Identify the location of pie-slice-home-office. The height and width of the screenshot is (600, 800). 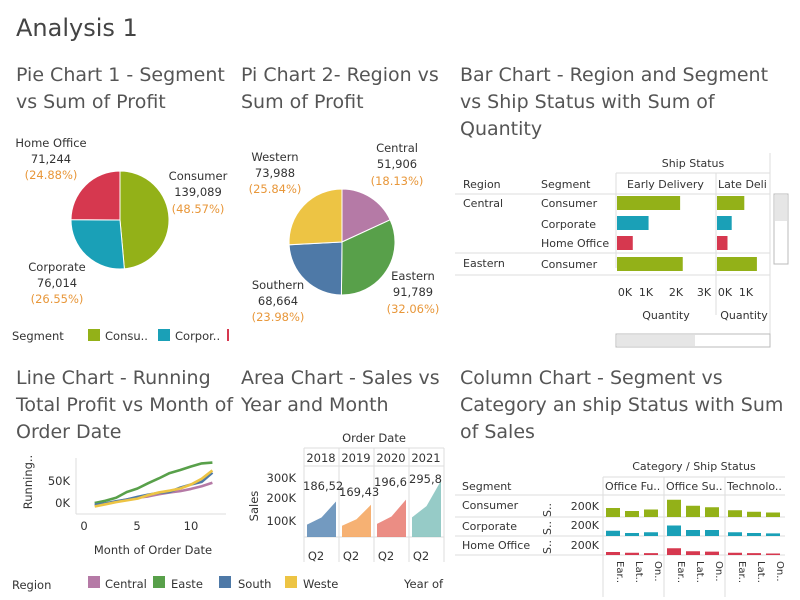
(95, 195).